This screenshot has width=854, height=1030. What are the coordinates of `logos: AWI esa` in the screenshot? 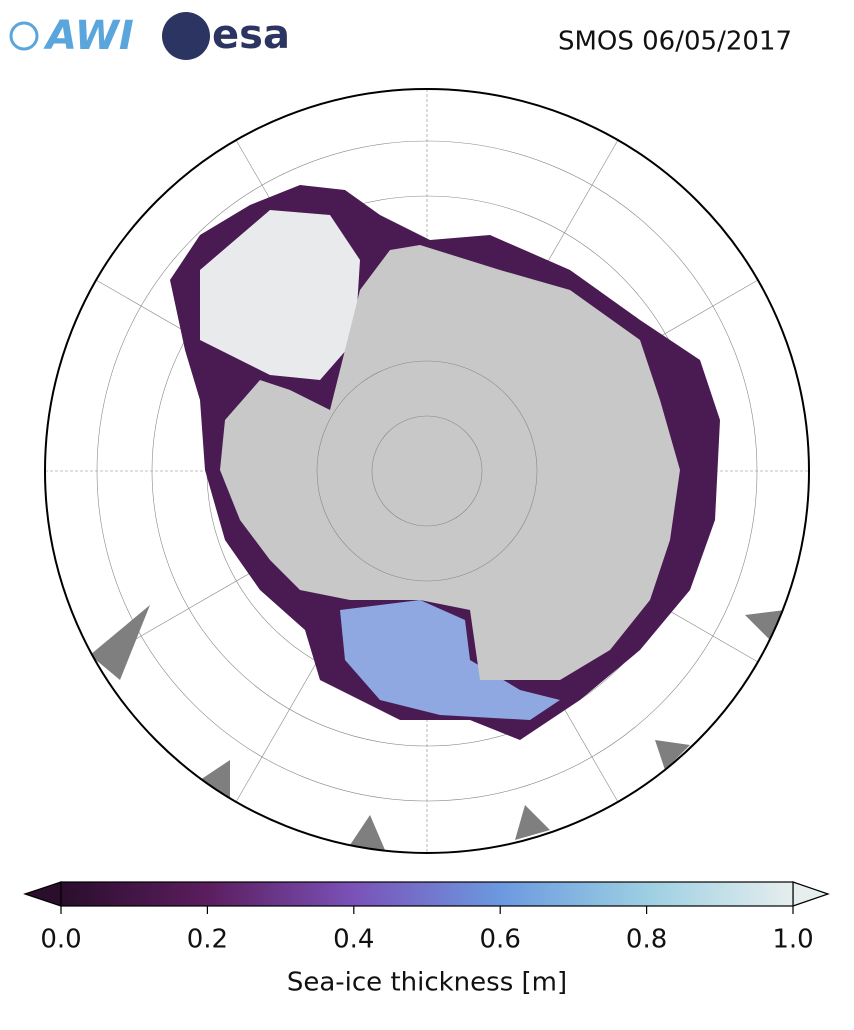 It's located at (149, 36).